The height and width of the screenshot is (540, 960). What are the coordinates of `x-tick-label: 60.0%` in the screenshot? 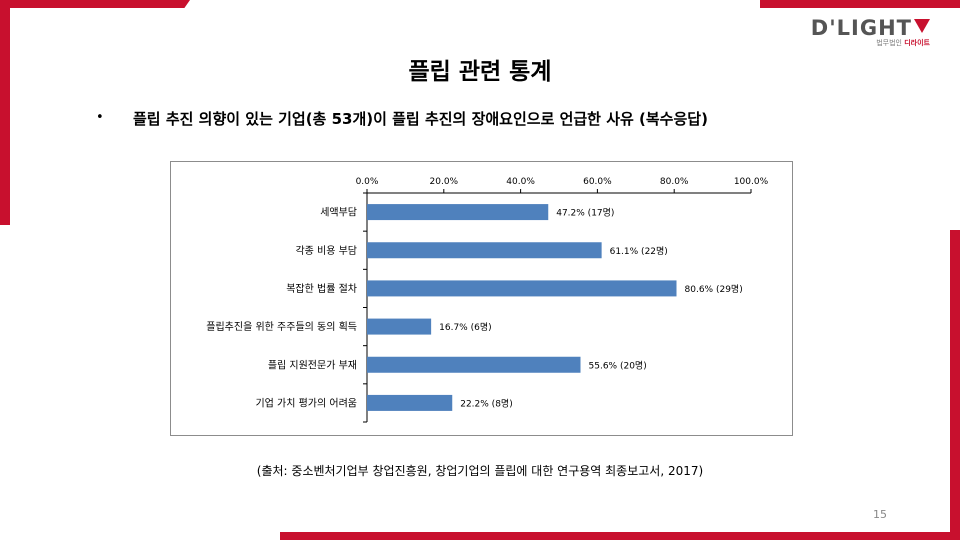 It's located at (597, 182).